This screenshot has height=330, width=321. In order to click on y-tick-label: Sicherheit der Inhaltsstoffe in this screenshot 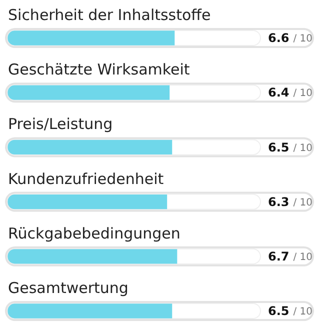, I will do `click(109, 15)`.